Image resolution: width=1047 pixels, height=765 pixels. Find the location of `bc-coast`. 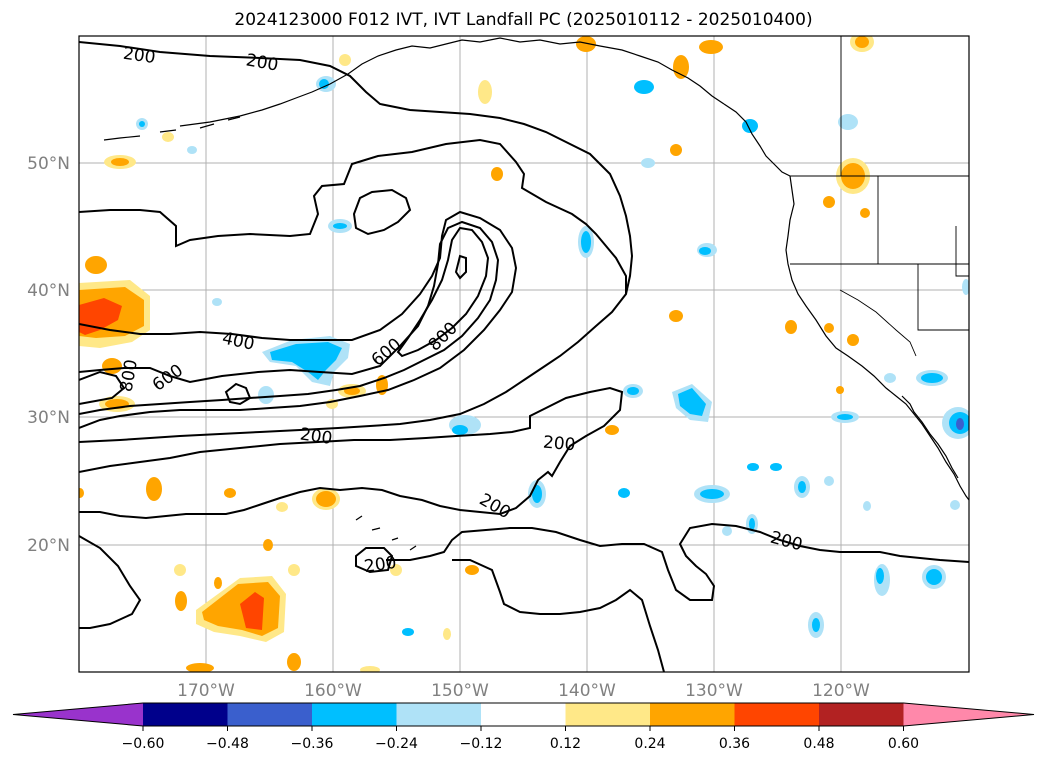

bc-coast is located at coordinates (757, 140).